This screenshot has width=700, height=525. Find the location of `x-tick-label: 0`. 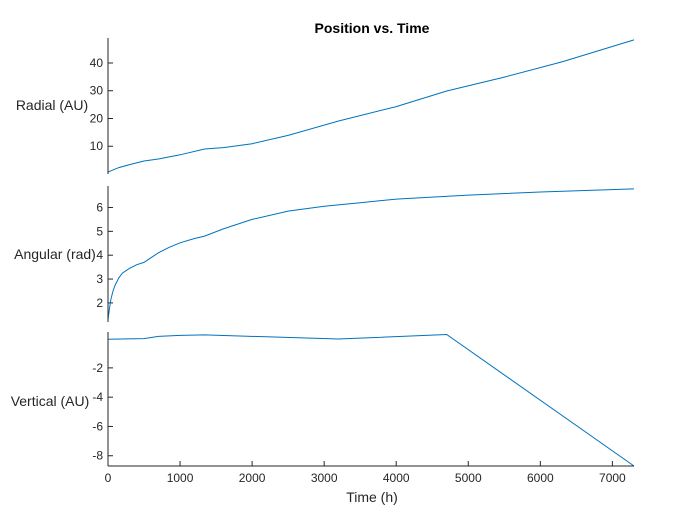

x-tick-label: 0 is located at coordinates (108, 478).